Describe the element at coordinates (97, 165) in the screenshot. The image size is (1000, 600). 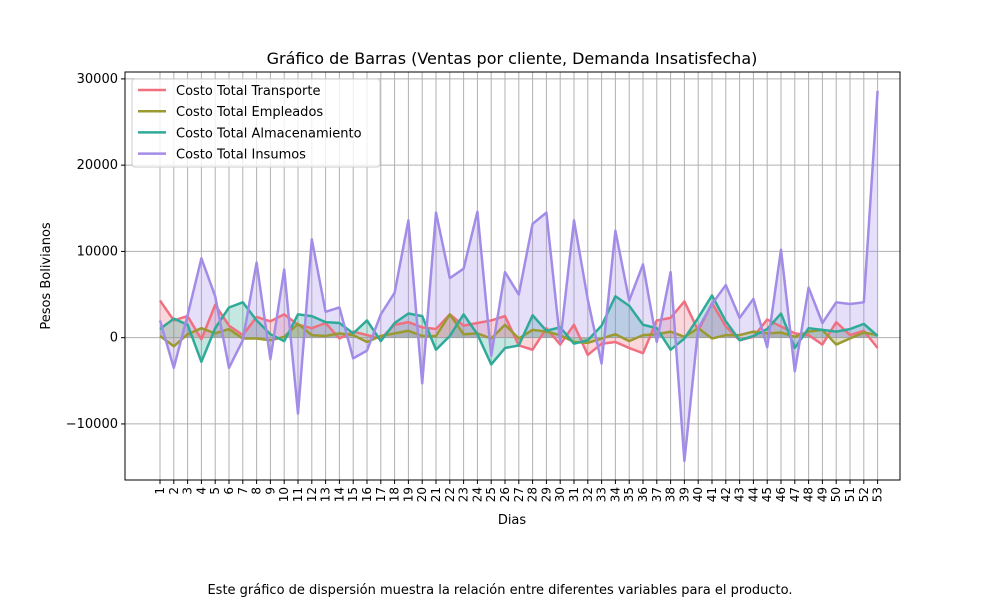
I see `y-tick-label: 20000` at that location.